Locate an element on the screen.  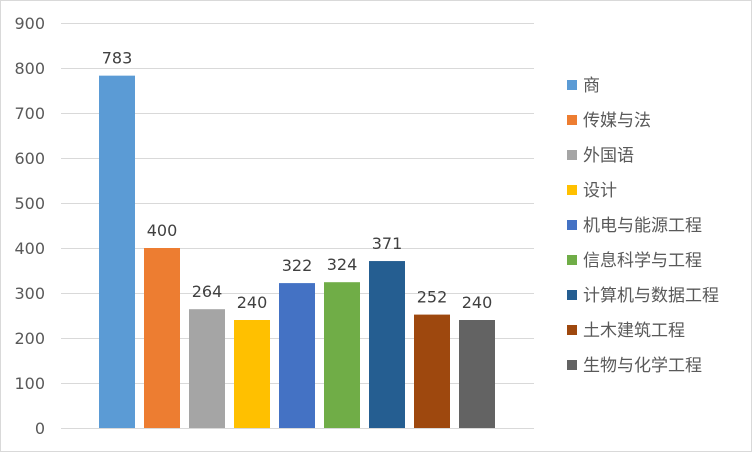
y-tick-label: 800 is located at coordinates (29, 68).